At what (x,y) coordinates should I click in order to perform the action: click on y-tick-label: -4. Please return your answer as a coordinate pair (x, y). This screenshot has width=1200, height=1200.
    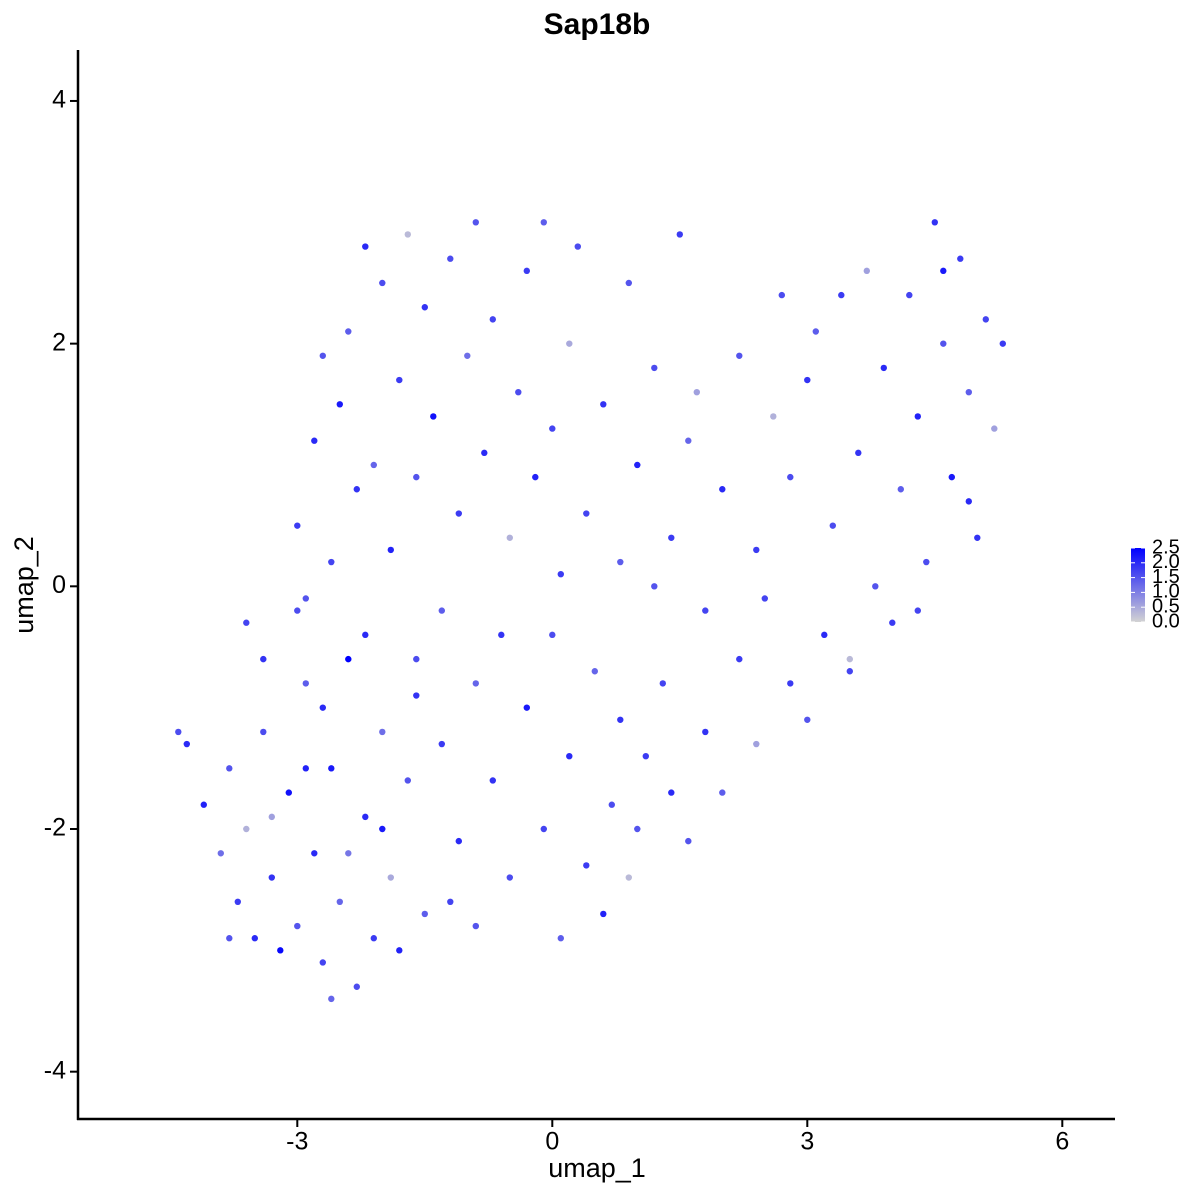
    Looking at the image, I should click on (55, 1070).